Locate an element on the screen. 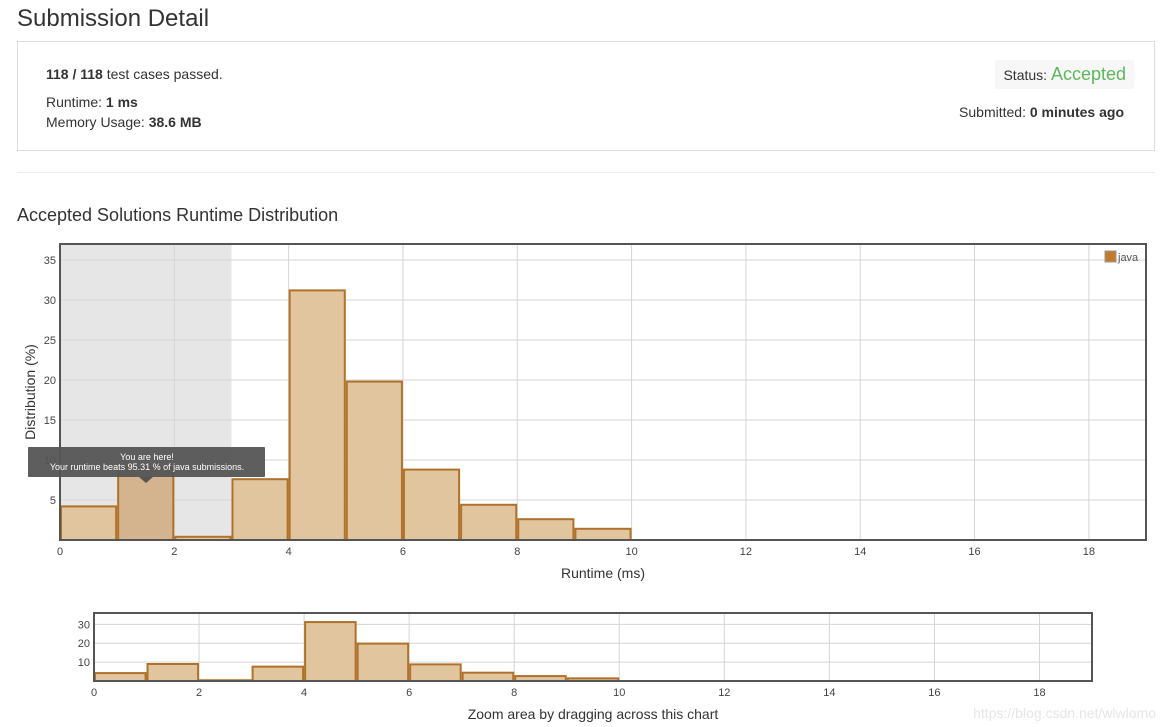 The image size is (1172, 727). submitted-value: 0 minutes ago is located at coordinates (1076, 112).